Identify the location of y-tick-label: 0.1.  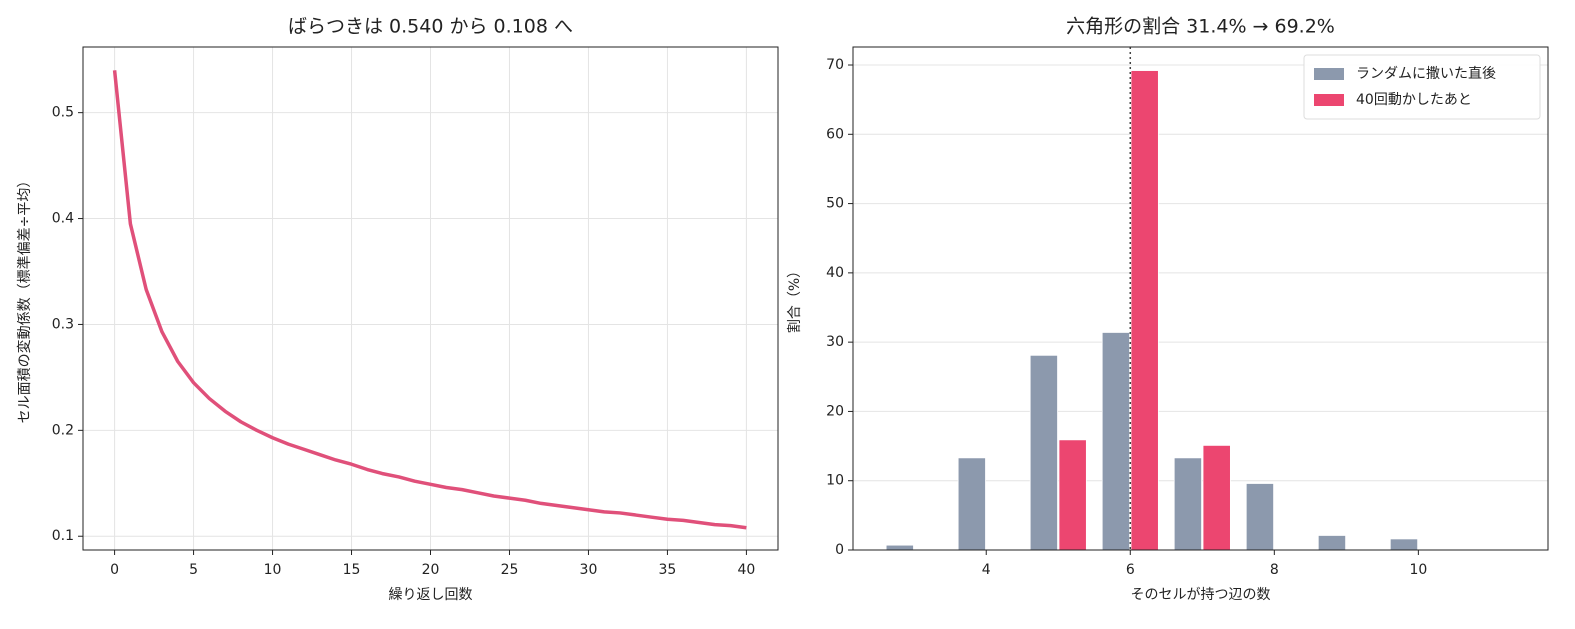
(63, 536).